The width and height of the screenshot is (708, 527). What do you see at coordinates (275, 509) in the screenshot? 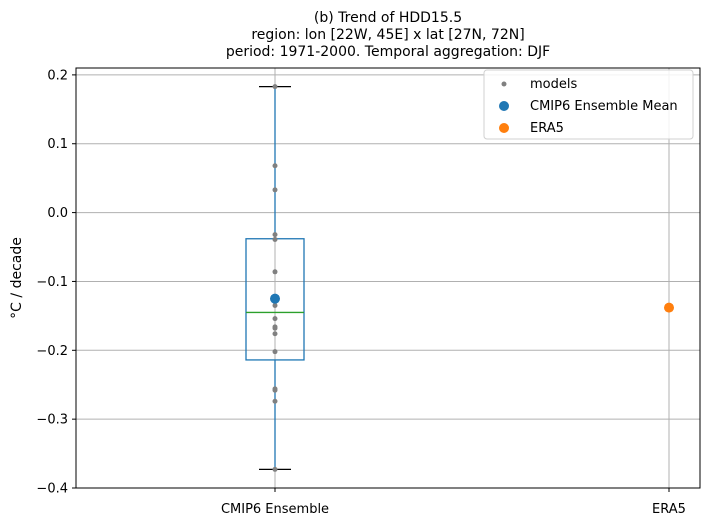
I see `x-tick-label: CMIP6 Ensemble` at bounding box center [275, 509].